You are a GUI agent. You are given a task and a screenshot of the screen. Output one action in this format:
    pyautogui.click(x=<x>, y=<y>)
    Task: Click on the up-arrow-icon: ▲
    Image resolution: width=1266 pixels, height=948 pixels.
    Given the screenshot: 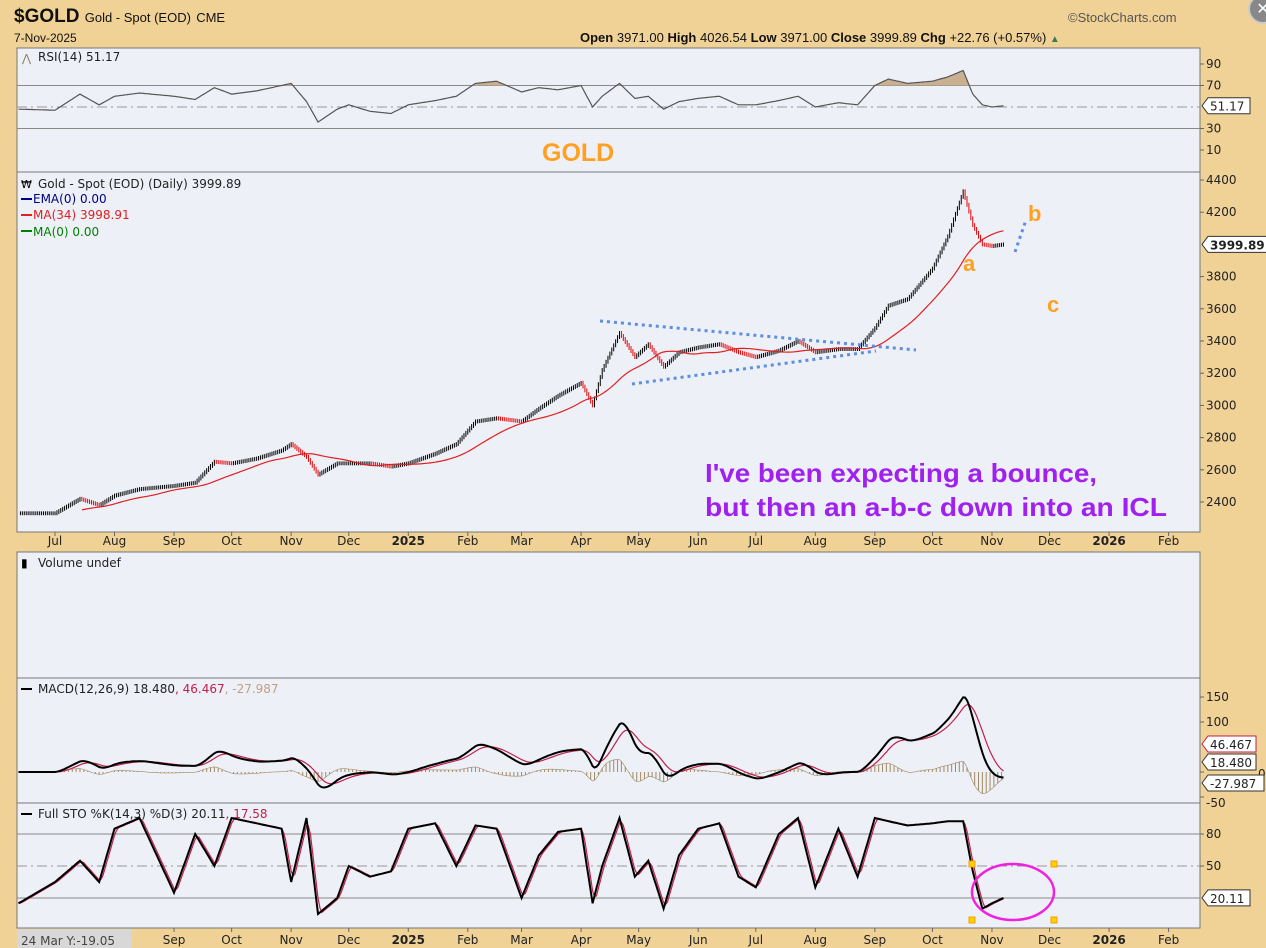 What is the action you would take?
    pyautogui.click(x=1054, y=39)
    